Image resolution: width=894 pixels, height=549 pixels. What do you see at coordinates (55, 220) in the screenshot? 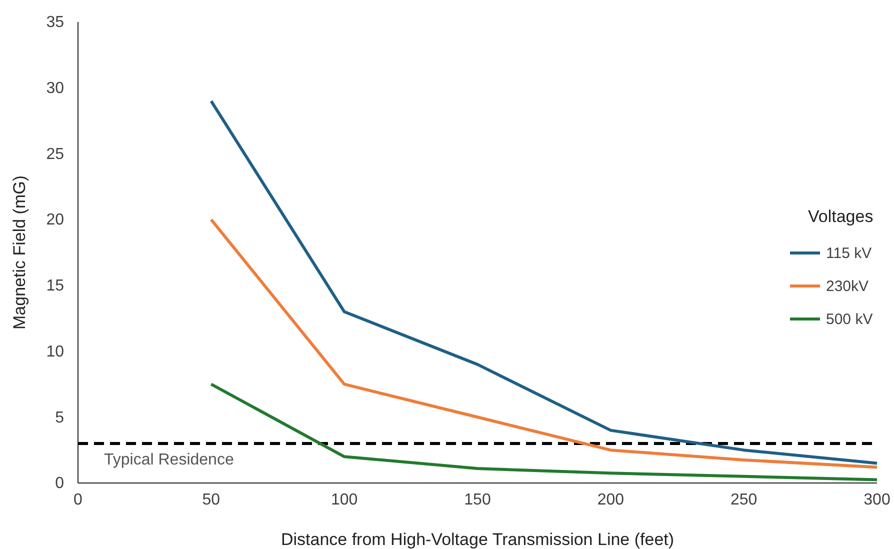
I see `y-tick-label: 20` at bounding box center [55, 220].